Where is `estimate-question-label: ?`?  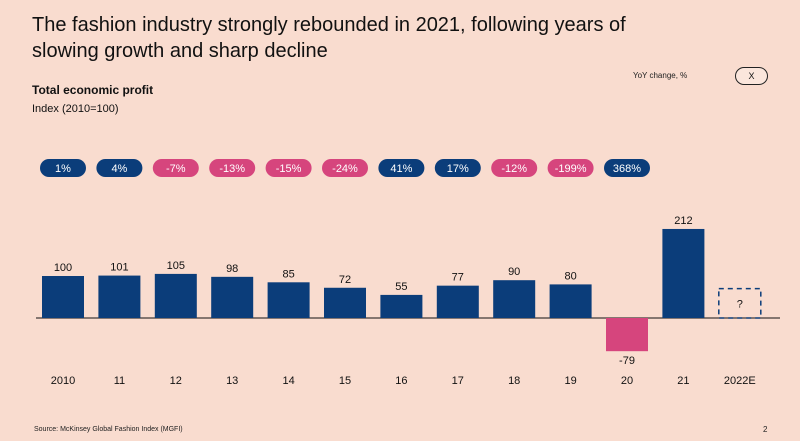
estimate-question-label: ? is located at coordinates (740, 304).